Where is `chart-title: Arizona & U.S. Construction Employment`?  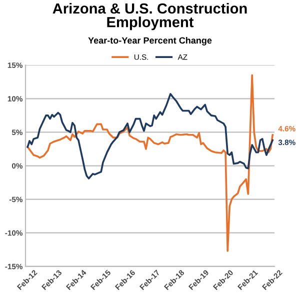 chart-title: Arizona & U.S. Construction Employment is located at coordinates (149, 16).